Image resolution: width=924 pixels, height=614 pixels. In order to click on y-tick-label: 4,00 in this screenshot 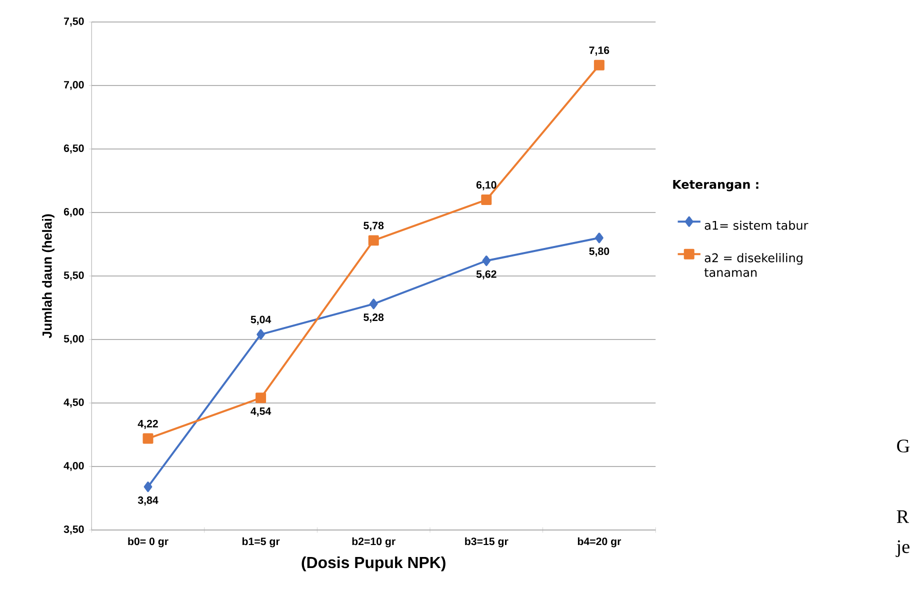, I will do `click(74, 467)`.